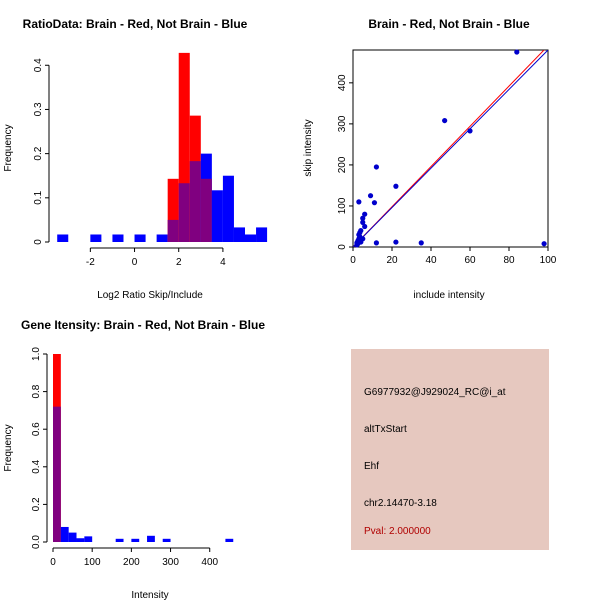  What do you see at coordinates (132, 457) in the screenshot?
I see `gene-intensity-histogram: 0.0 0.2 0.4 0.6 0.8 1.0 0 100 200 300 400` at bounding box center [132, 457].